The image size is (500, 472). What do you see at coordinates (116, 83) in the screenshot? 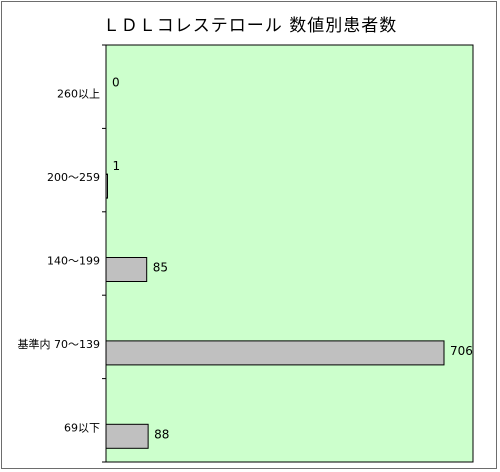
I see `value-label: 0` at bounding box center [116, 83].